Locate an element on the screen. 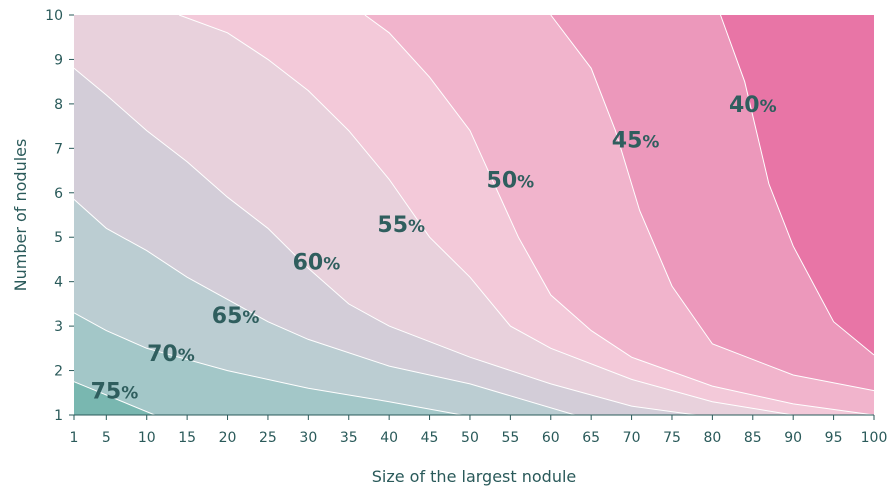 The width and height of the screenshot is (890, 490). x-tick-label: 35 is located at coordinates (349, 438).